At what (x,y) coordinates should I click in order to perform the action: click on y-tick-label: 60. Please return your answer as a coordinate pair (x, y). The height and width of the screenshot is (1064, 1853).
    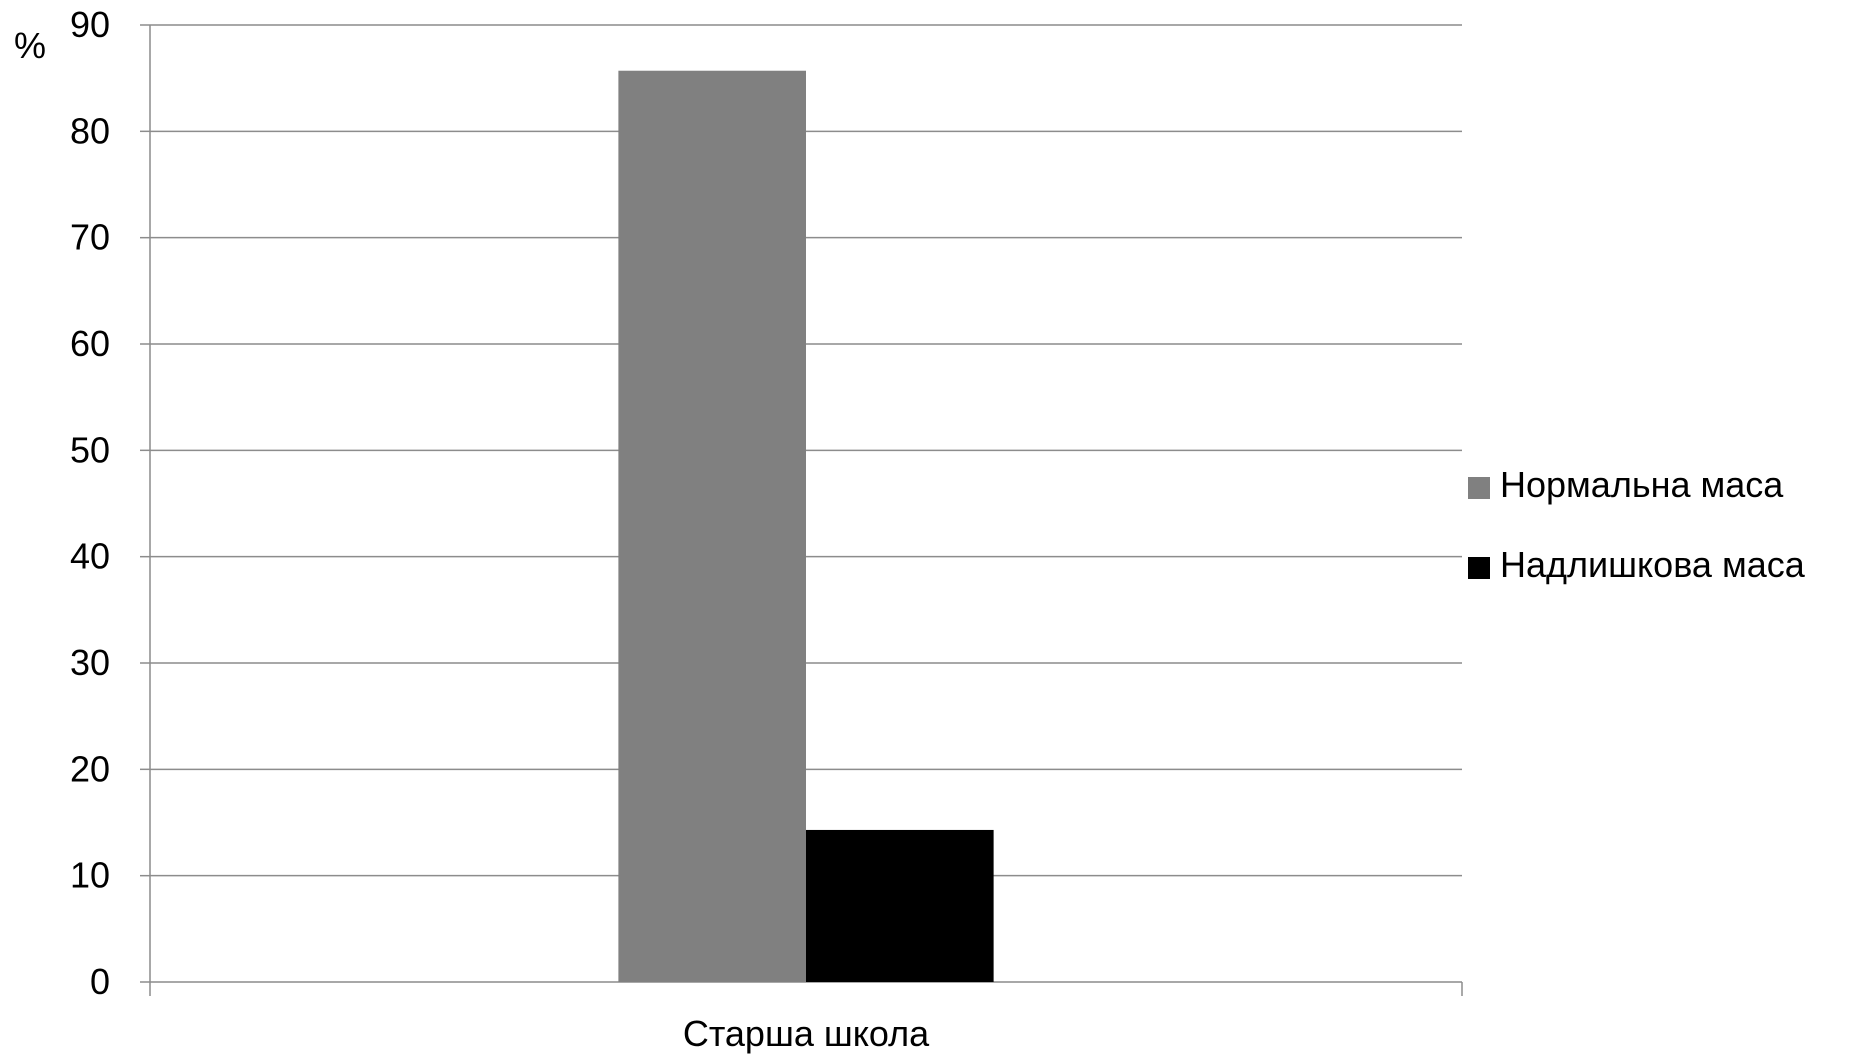
    Looking at the image, I should click on (90, 343).